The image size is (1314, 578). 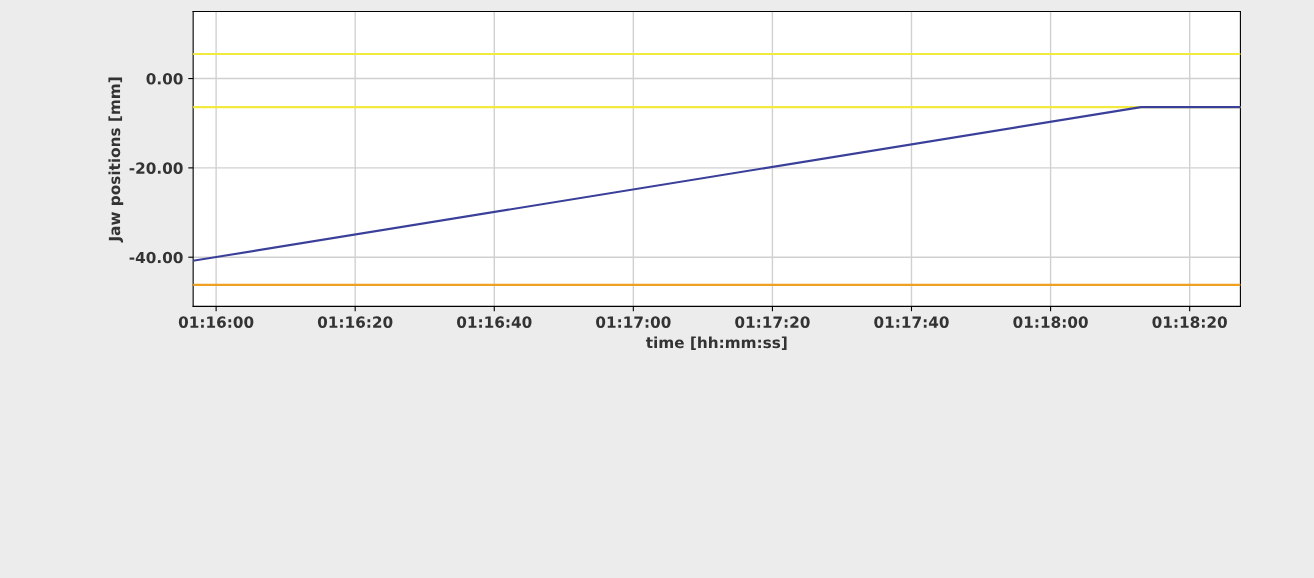 I want to click on x-tick-label: 01:18:00, so click(x=1050, y=322).